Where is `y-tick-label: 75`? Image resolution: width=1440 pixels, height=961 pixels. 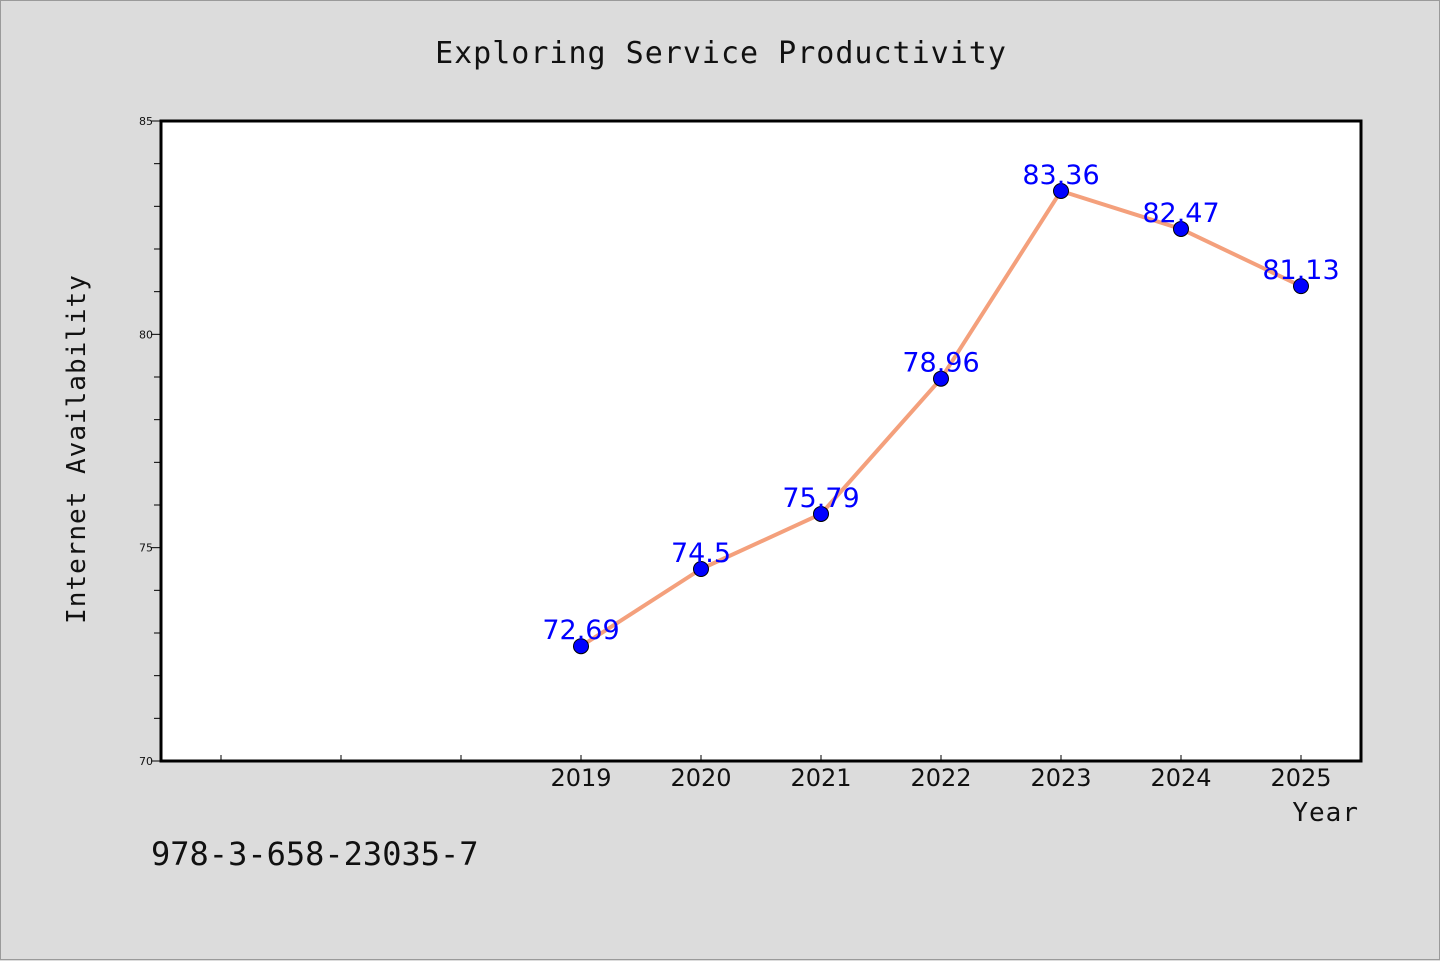 y-tick-label: 75 is located at coordinates (146, 548).